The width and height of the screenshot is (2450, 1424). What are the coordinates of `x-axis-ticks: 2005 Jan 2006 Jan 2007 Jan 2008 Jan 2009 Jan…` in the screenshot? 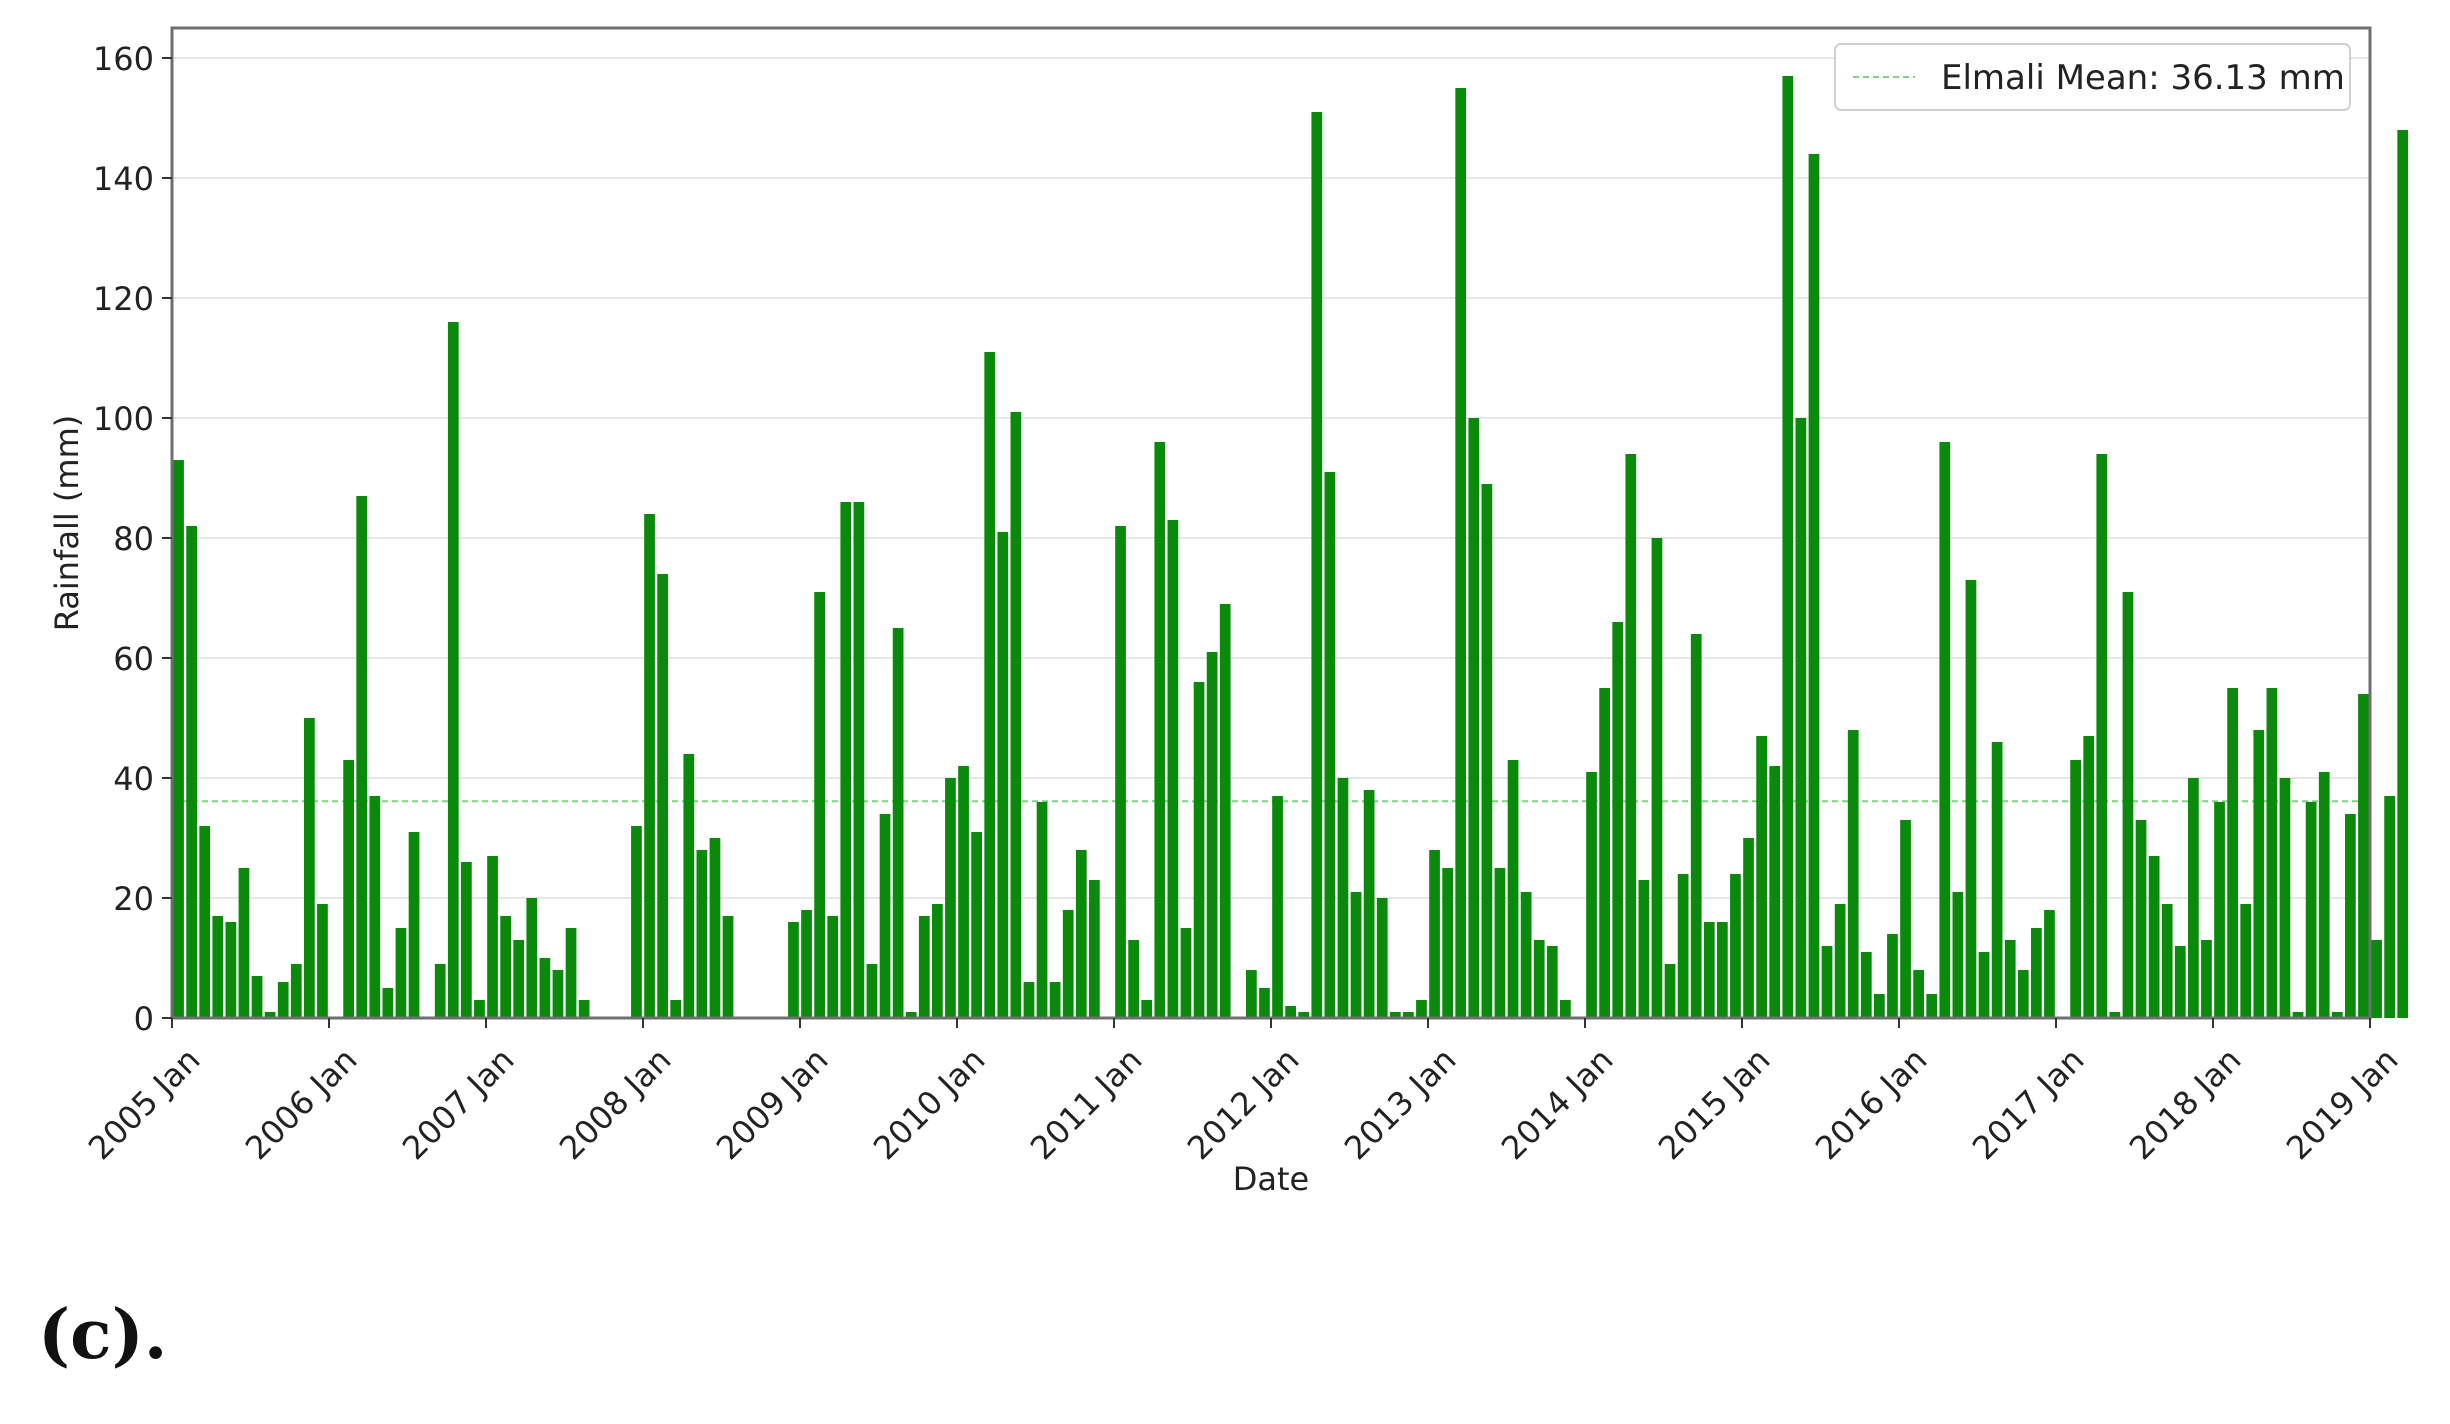 It's located at (1243, 1093).